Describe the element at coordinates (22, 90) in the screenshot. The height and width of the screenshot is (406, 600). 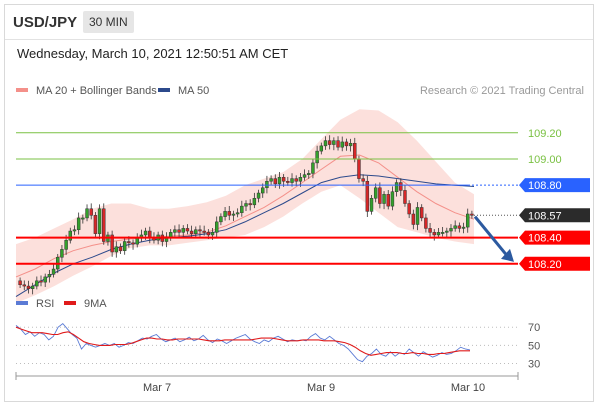
I see `ma20-legend-swatch` at that location.